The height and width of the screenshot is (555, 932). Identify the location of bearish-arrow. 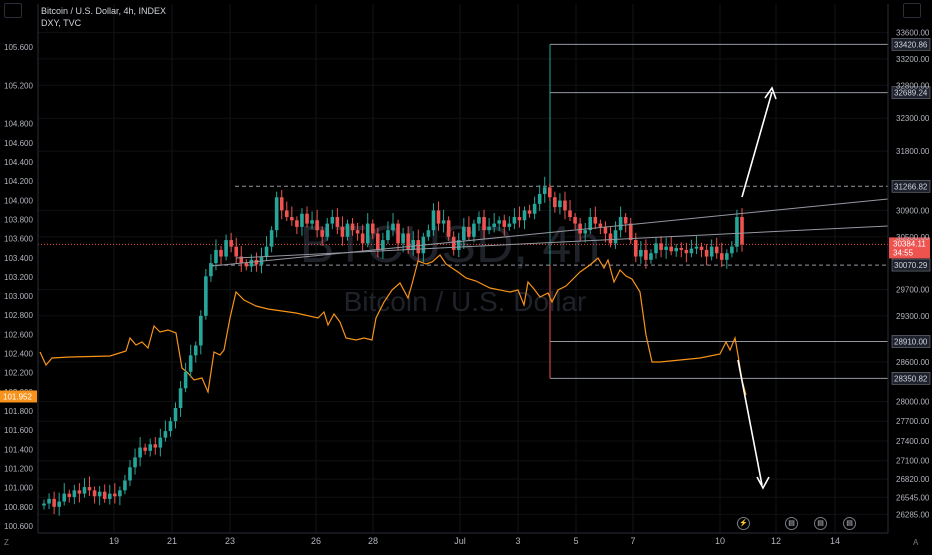
(750, 422).